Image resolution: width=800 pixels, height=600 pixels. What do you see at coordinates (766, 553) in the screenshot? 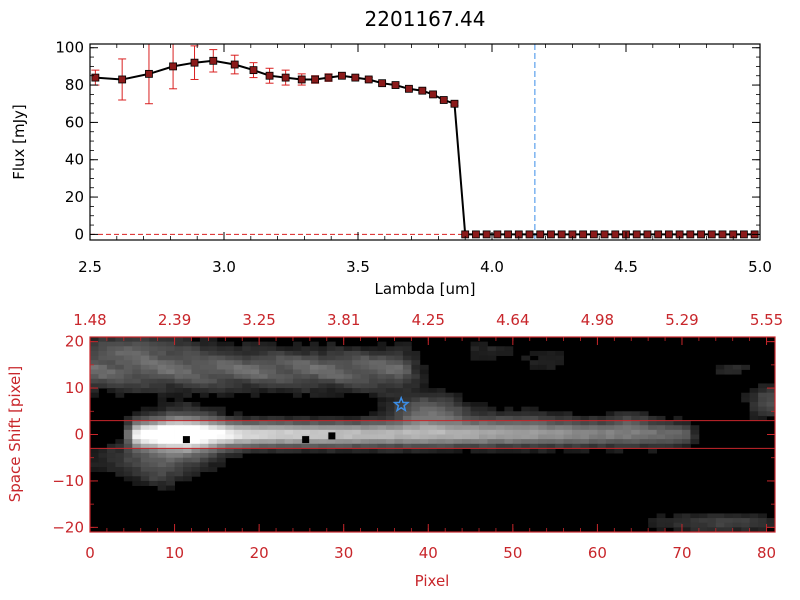
I see `x-tick-label: 80` at bounding box center [766, 553].